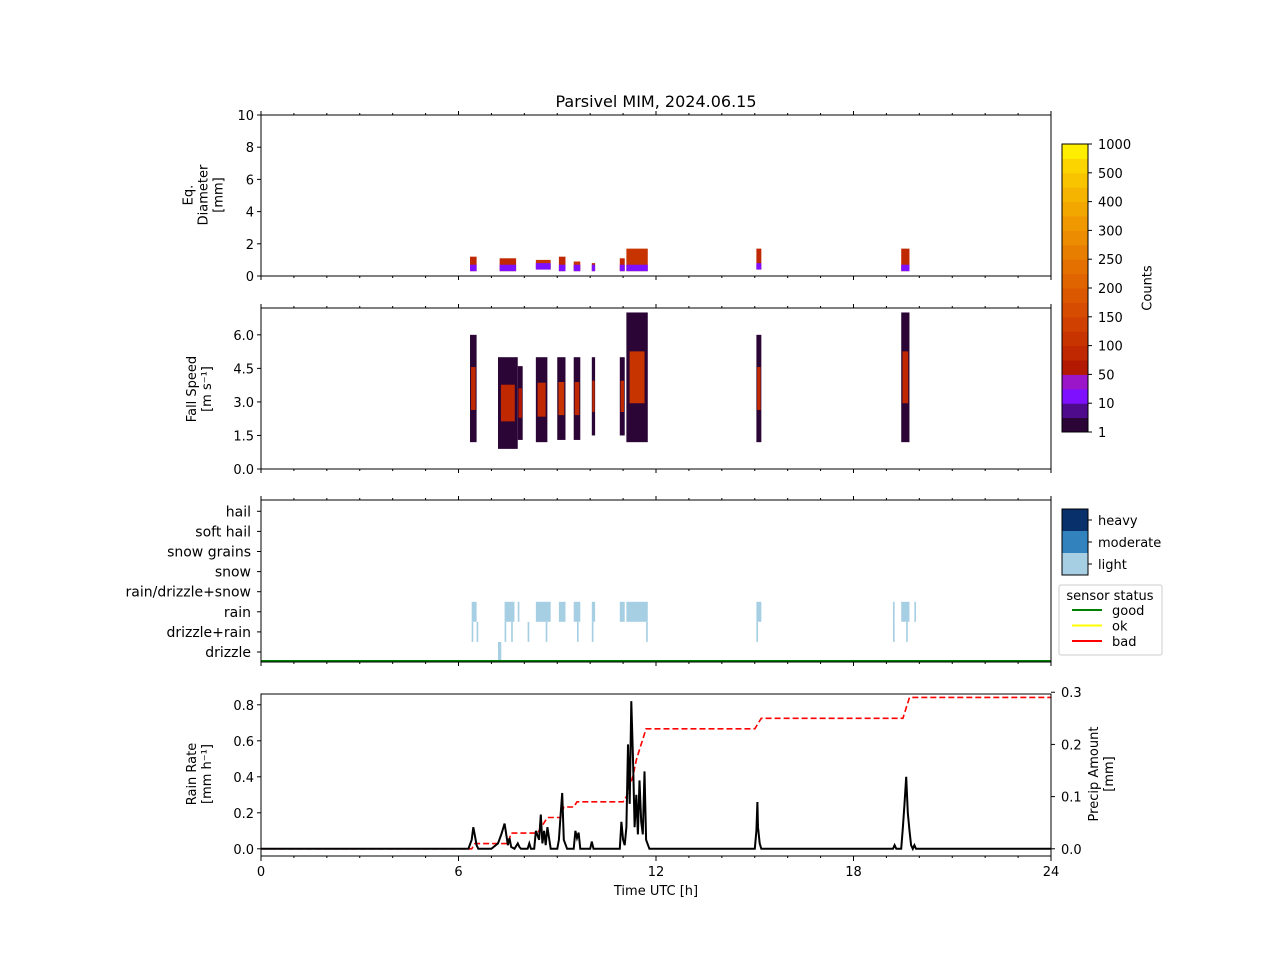 The width and height of the screenshot is (1280, 960). Describe the element at coordinates (1110, 231) in the screenshot. I see `colorbar-tick-label: 300` at that location.